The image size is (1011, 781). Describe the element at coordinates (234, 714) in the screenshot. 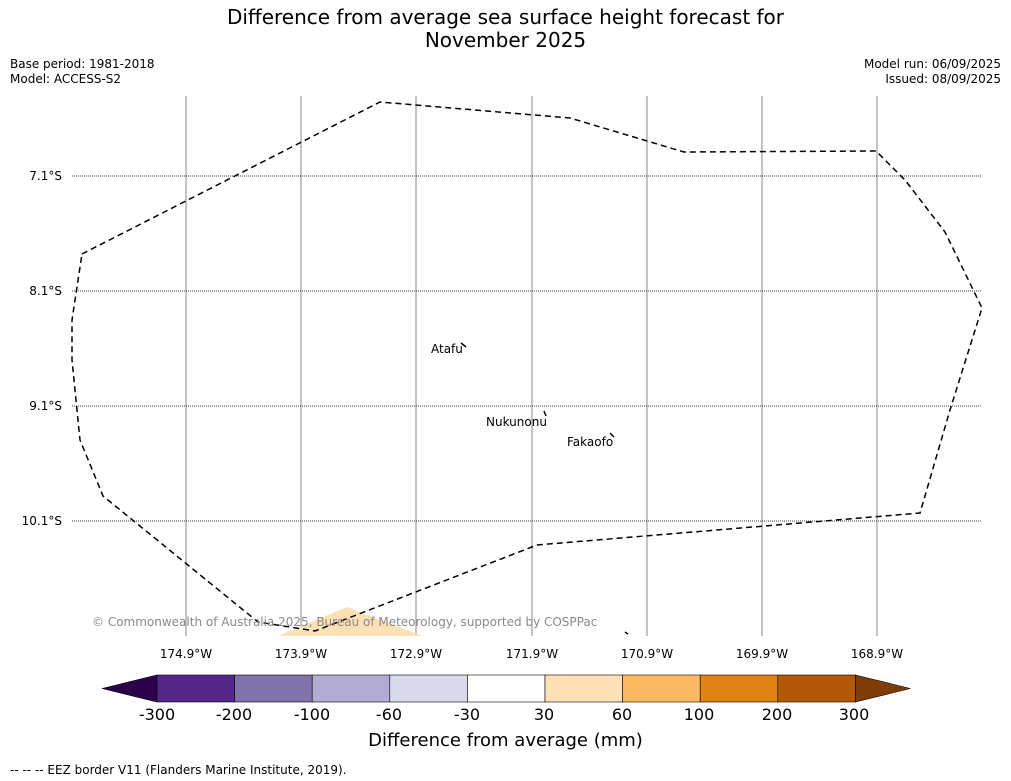

I see `colorbar-tick-label: -200` at that location.